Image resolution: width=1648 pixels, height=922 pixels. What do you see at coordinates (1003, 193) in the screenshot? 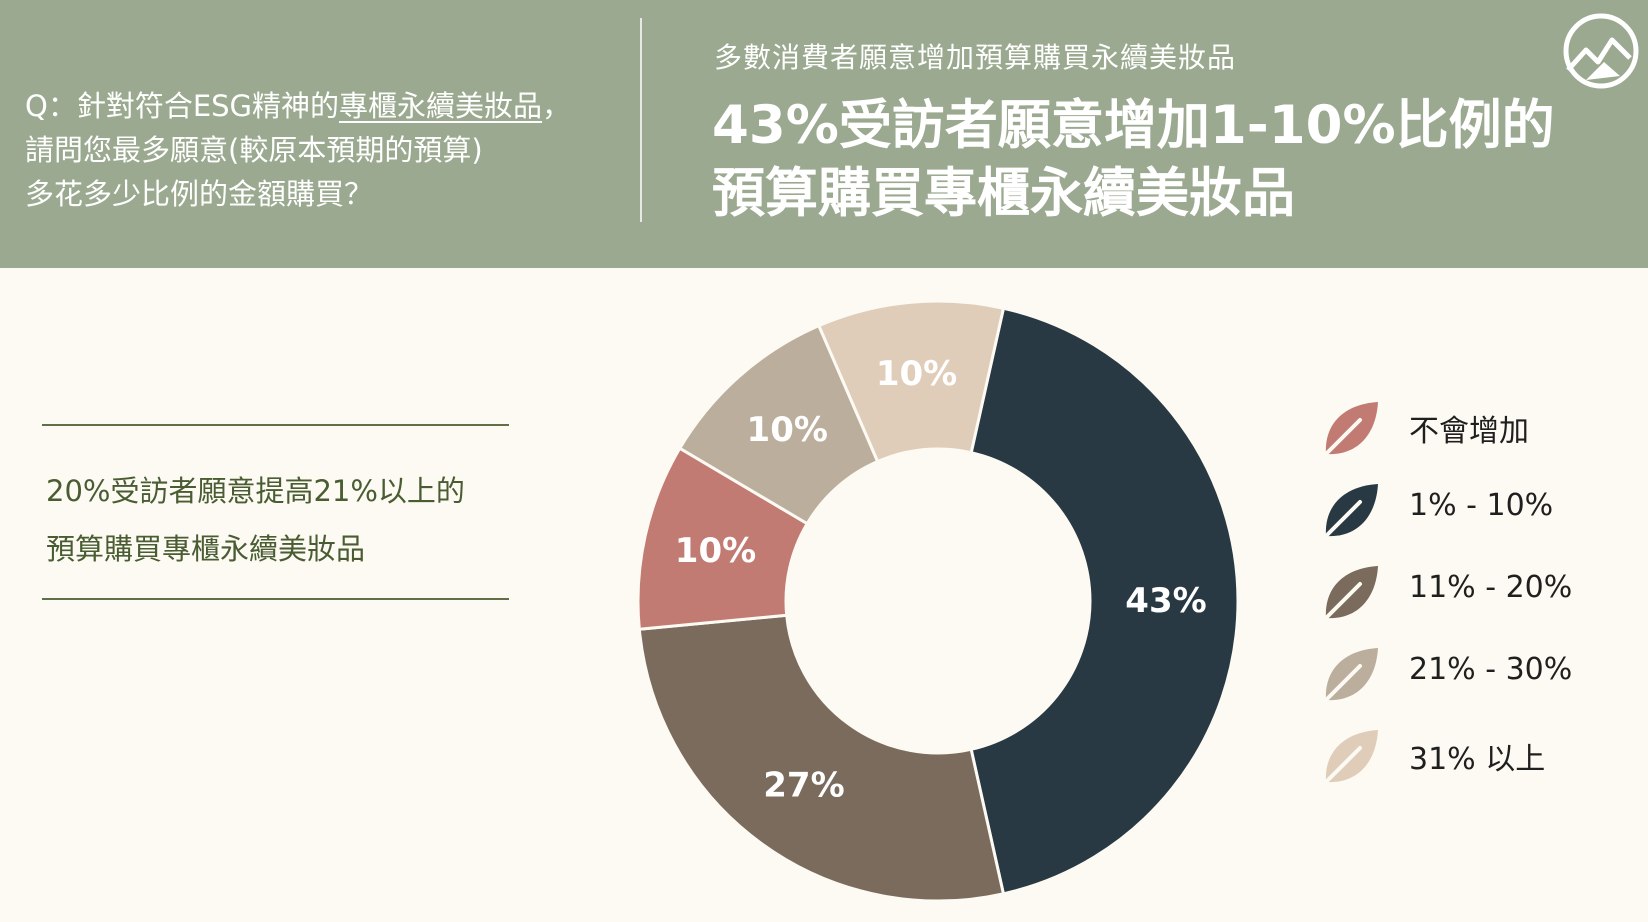
I see `title-line-2: 預算購買專櫃永續美妝品` at bounding box center [1003, 193].